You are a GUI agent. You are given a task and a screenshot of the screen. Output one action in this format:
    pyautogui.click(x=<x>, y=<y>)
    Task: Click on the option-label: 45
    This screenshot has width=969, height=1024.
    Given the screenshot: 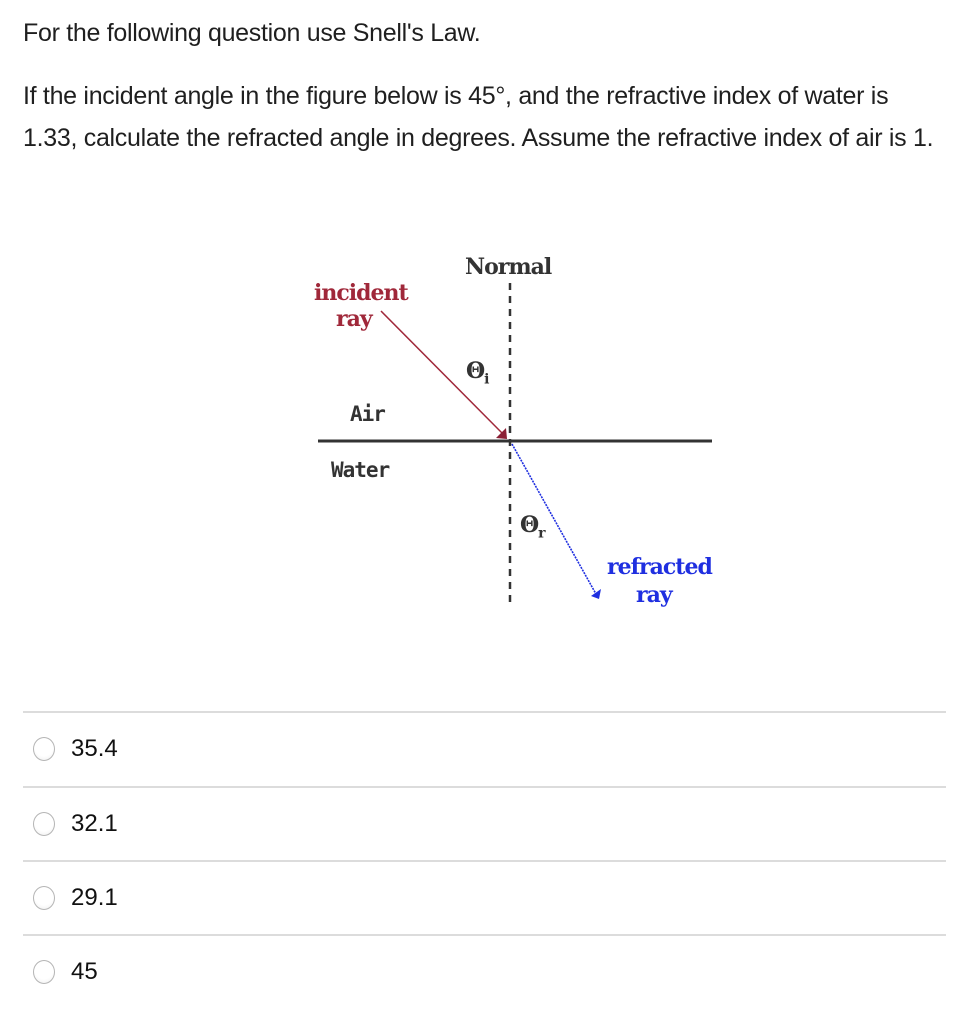 What is the action you would take?
    pyautogui.click(x=84, y=971)
    